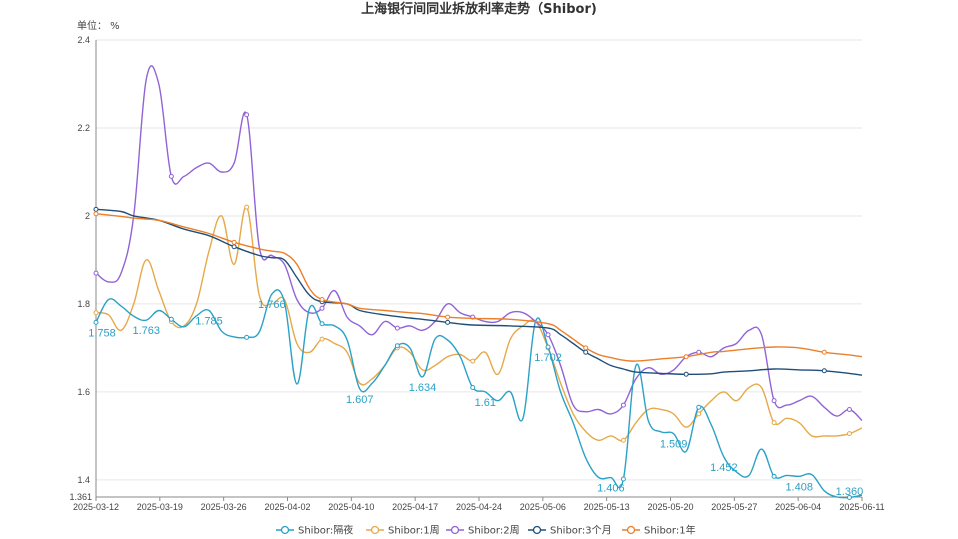 Image resolution: width=958 pixels, height=539 pixels. Describe the element at coordinates (548, 358) in the screenshot. I see `data-label: 1.702` at that location.